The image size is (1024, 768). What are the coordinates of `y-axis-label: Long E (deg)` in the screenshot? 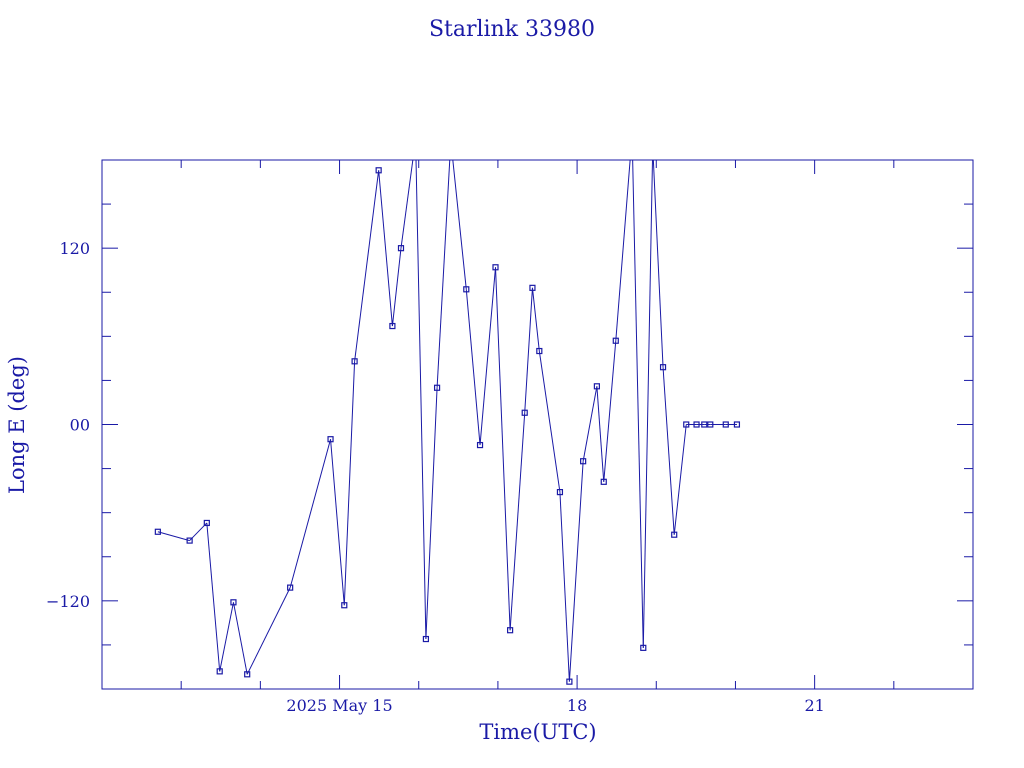 It's located at (17, 425).